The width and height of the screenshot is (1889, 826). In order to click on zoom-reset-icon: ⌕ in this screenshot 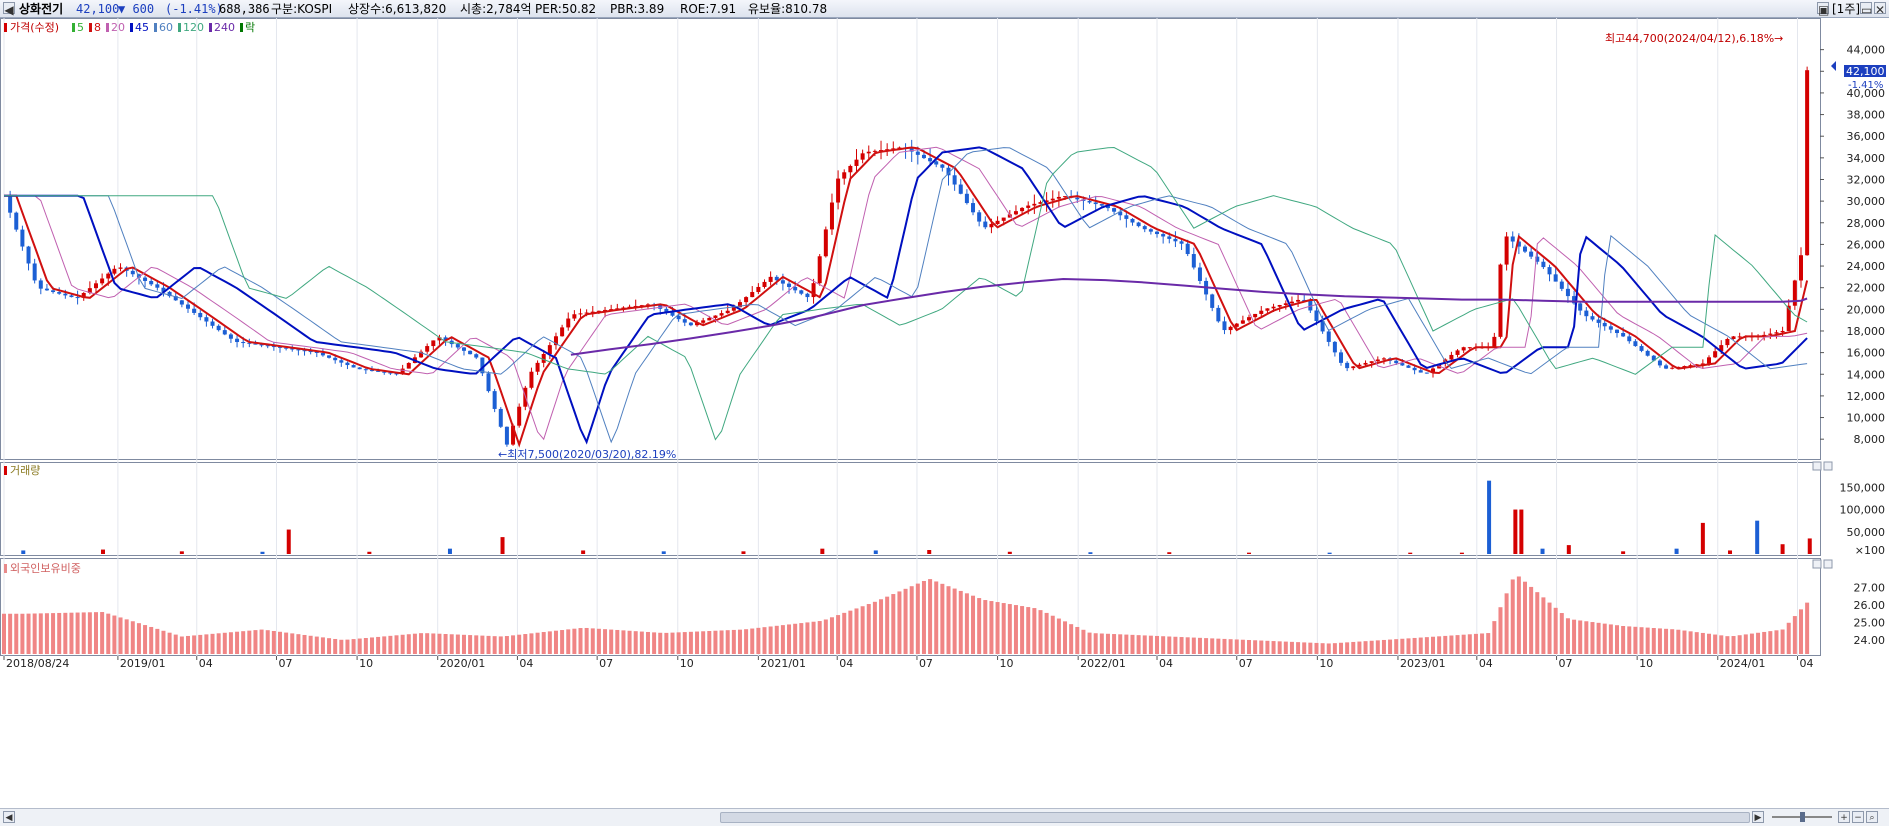, I will do `click(1872, 817)`.